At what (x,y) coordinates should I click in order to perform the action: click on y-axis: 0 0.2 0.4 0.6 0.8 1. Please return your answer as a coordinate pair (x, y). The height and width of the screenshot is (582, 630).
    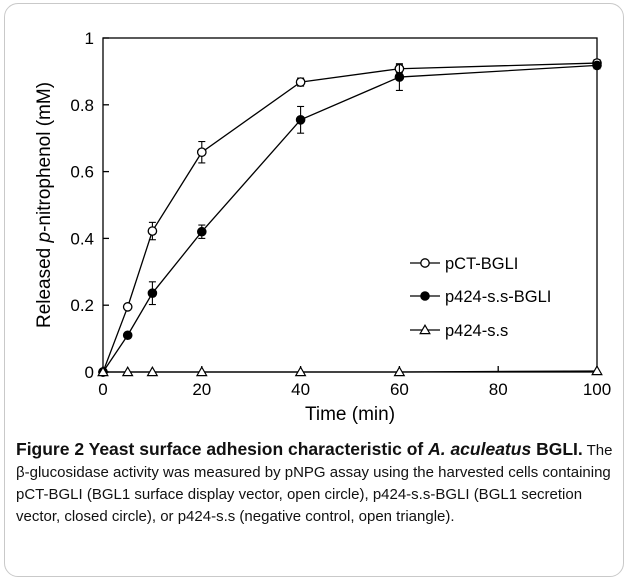
    Looking at the image, I should click on (89, 205).